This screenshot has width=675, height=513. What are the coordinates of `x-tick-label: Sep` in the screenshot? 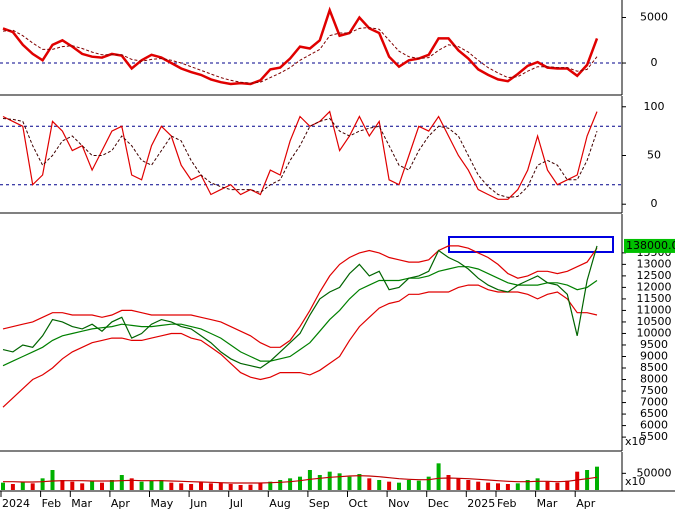 It's located at (319, 503).